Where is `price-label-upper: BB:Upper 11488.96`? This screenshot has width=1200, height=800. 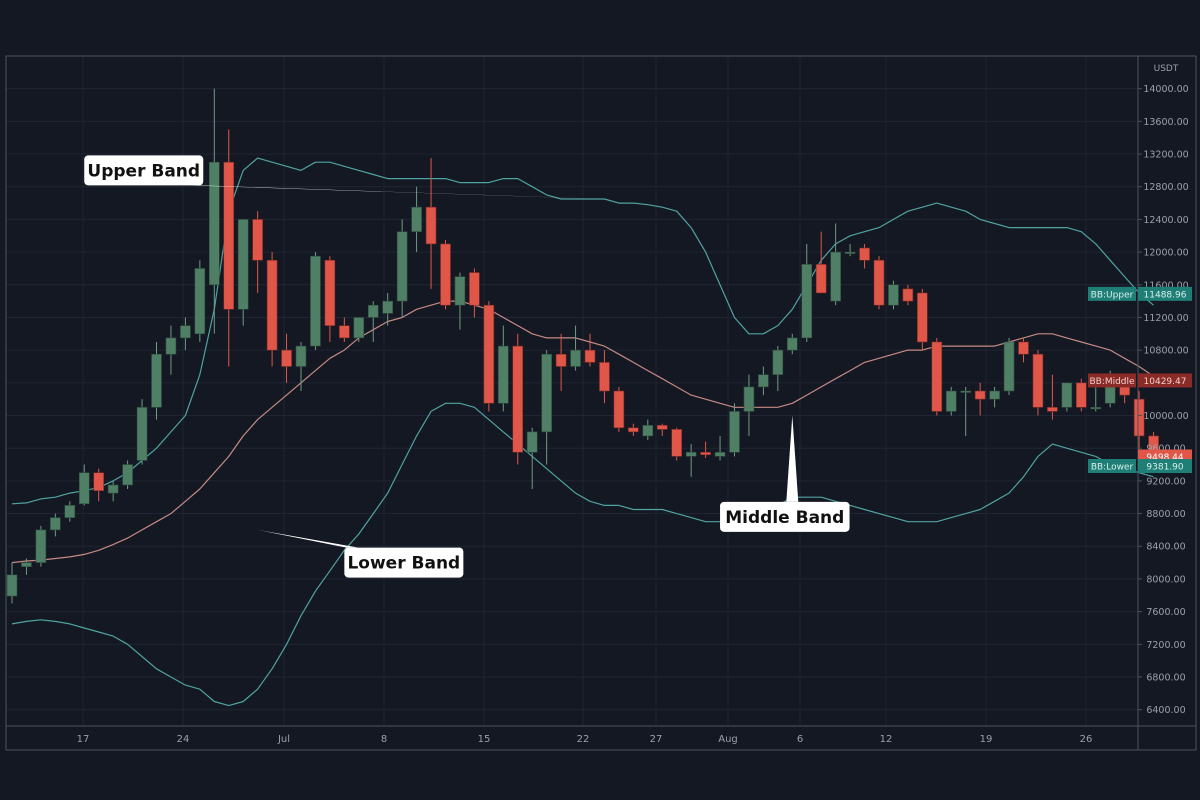 price-label-upper: BB:Upper 11488.96 is located at coordinates (1140, 293).